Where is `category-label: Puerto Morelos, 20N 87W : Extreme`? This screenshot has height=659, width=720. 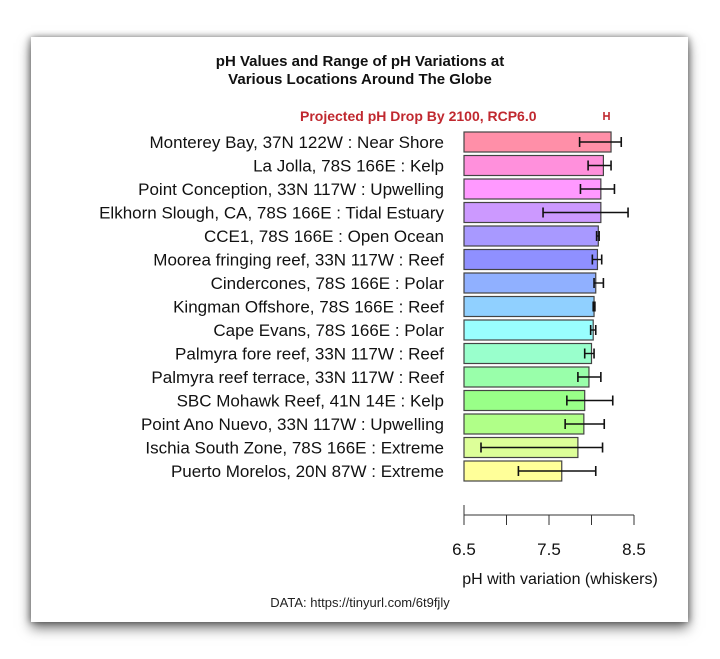 category-label: Puerto Morelos, 20N 87W : Extreme is located at coordinates (307, 471).